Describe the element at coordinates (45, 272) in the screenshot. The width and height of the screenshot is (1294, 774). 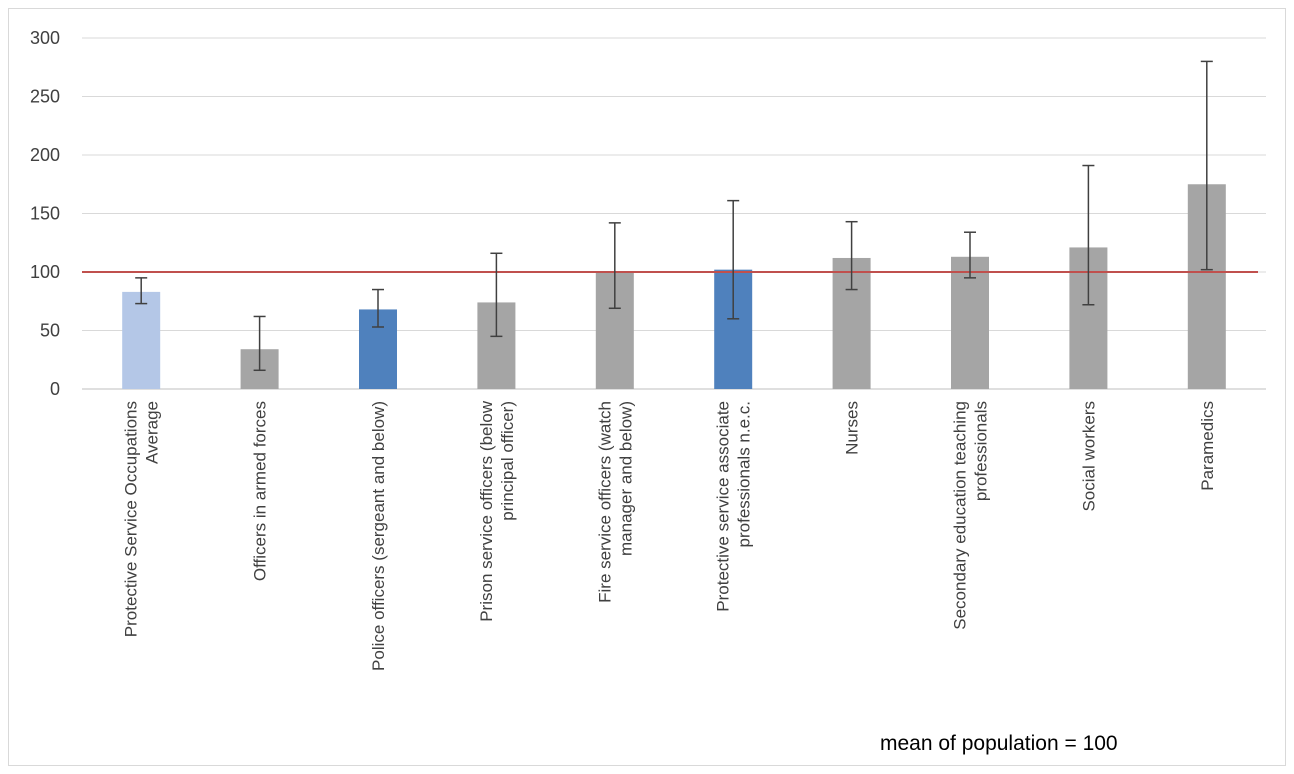
I see `y-tick-label: 100` at that location.